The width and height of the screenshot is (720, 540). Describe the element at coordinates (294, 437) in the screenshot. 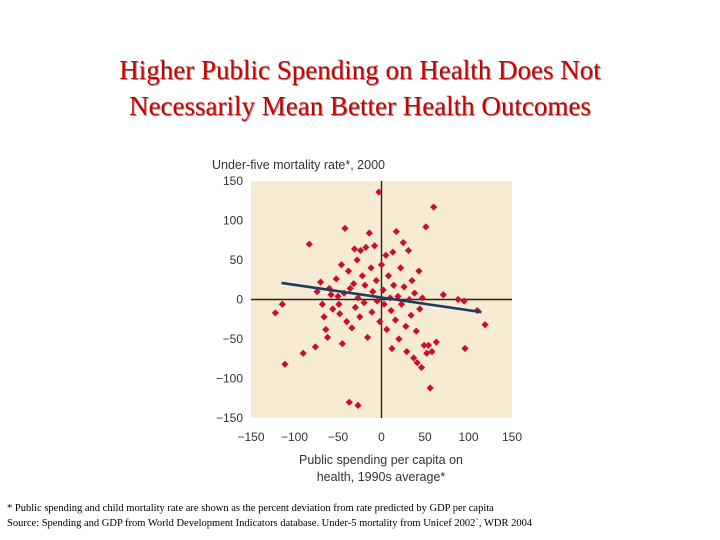

I see `x-tick-label: −100` at that location.